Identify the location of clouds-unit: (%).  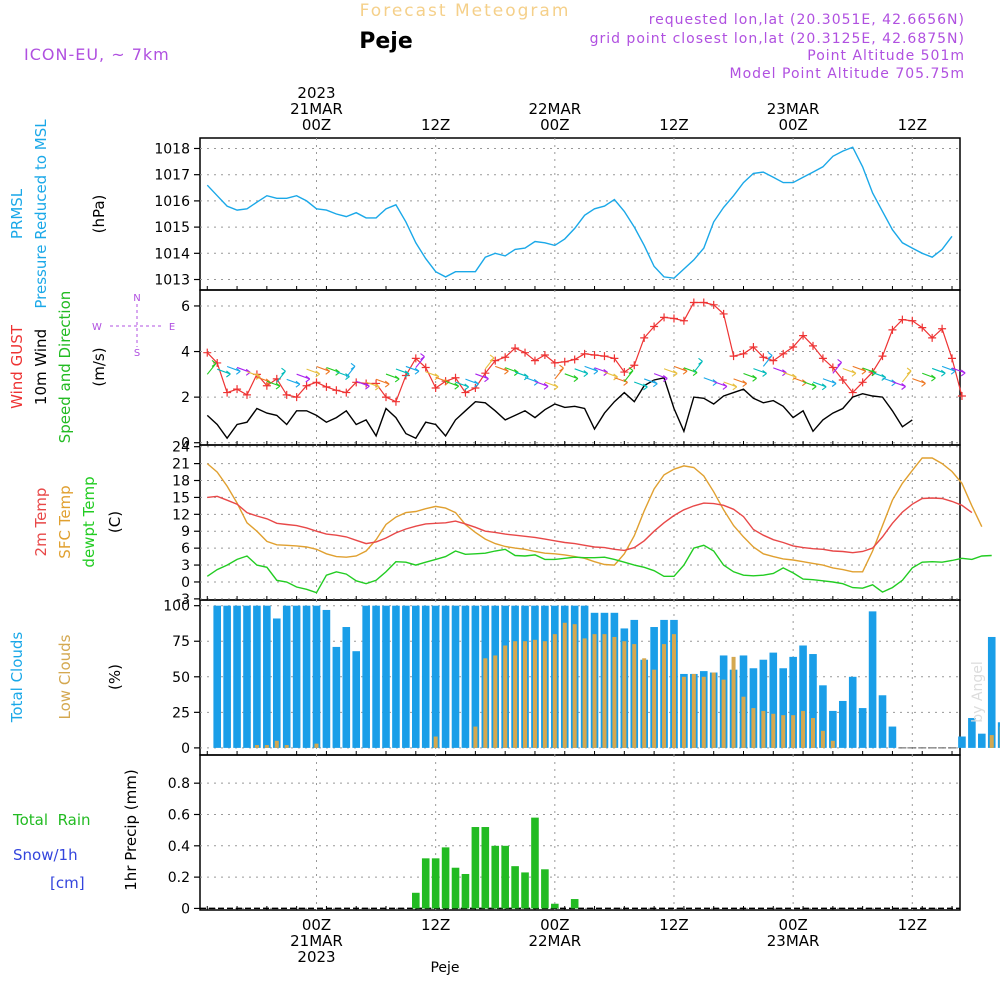
(115, 677).